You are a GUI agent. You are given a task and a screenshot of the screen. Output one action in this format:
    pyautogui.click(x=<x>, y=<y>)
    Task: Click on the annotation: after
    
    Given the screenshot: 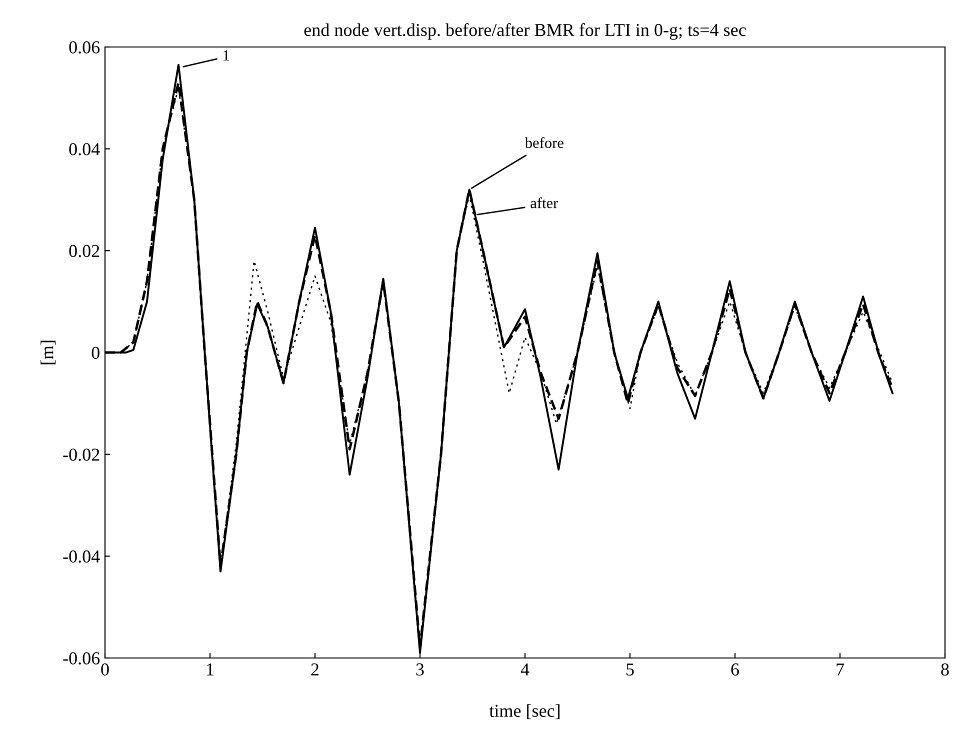 What is the action you would take?
    pyautogui.click(x=544, y=202)
    